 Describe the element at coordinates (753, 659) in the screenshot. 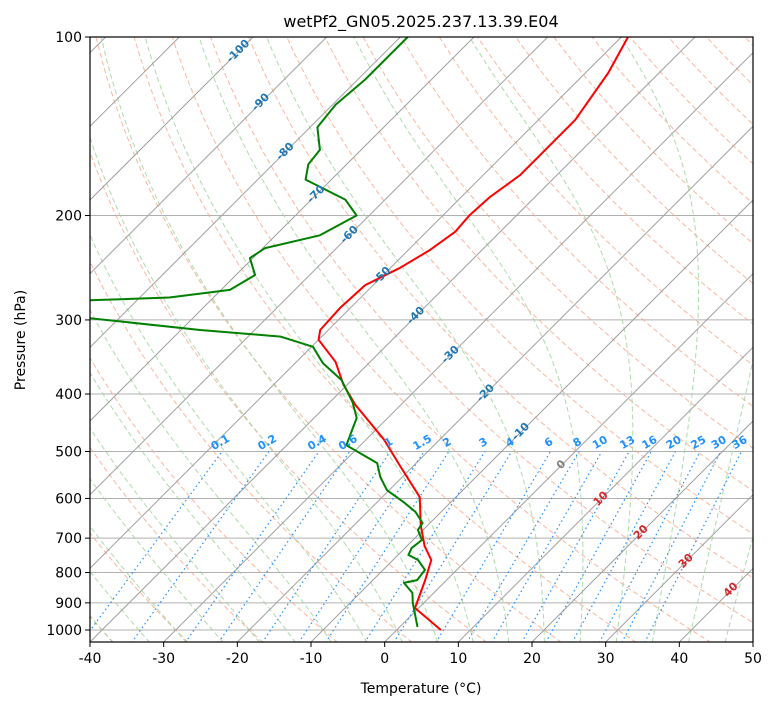

I see `x-tick-label: 50` at that location.